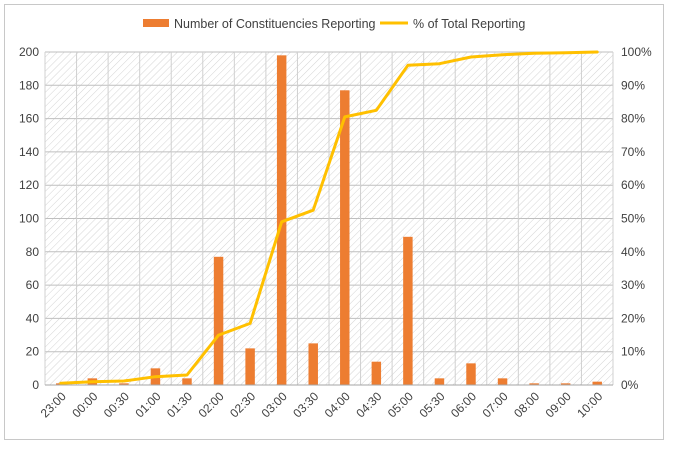 The image size is (680, 453). I want to click on x-tick-label: 01:30, so click(179, 404).